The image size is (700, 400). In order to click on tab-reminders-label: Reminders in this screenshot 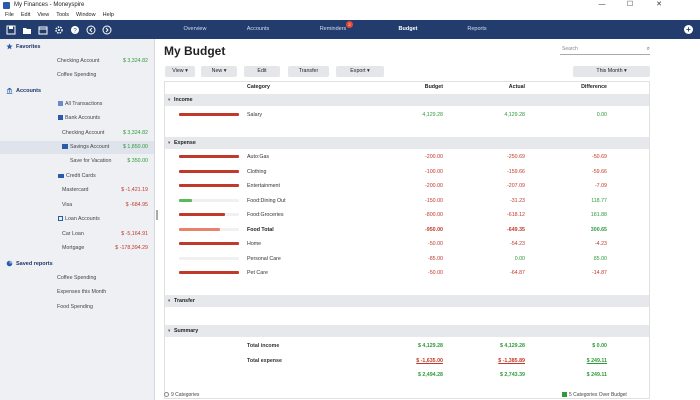, I will do `click(333, 29)`.